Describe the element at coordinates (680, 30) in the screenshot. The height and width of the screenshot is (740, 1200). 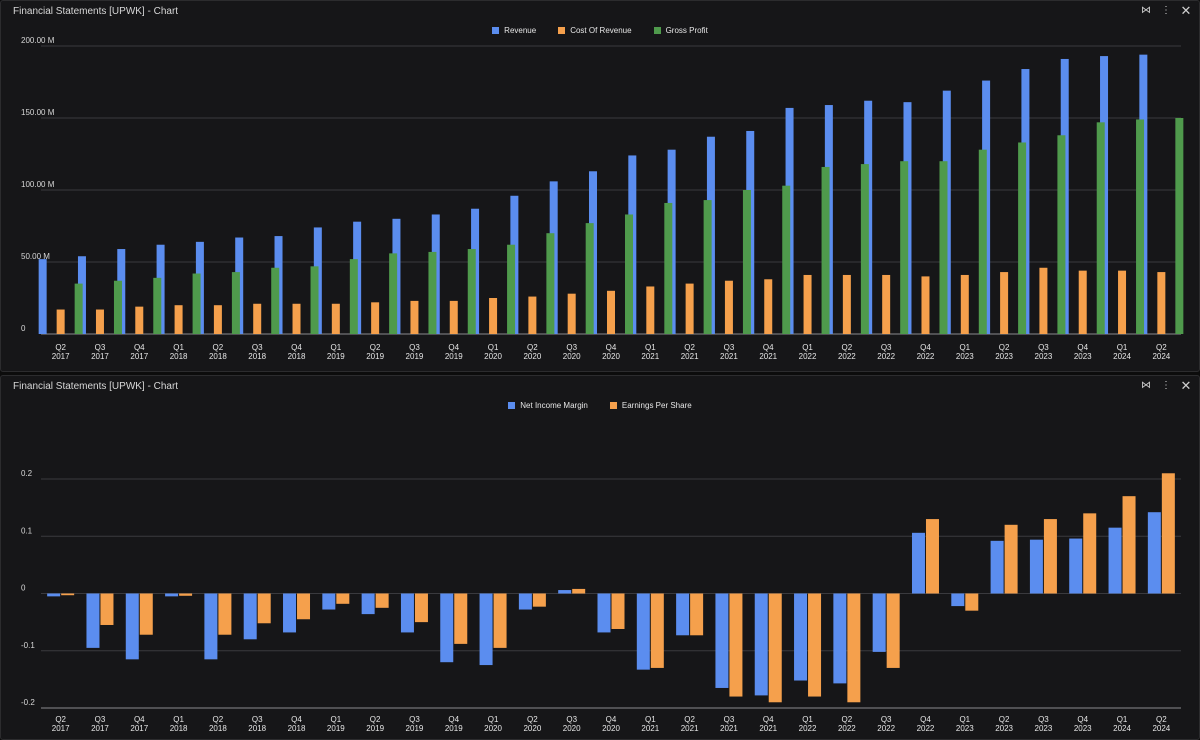
I see `legend-item-gross-profit: Gross Profit` at that location.